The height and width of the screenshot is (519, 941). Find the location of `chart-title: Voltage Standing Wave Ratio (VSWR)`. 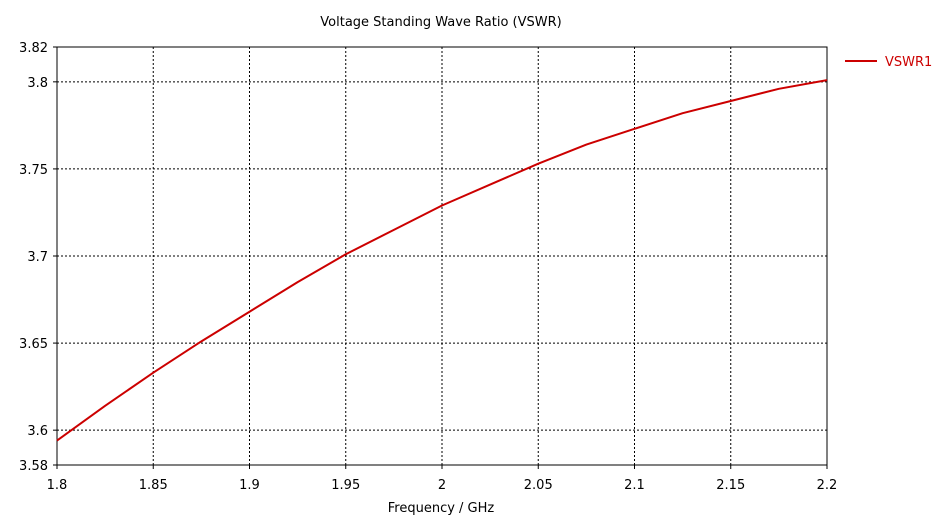

chart-title: Voltage Standing Wave Ratio (VSWR) is located at coordinates (440, 22).